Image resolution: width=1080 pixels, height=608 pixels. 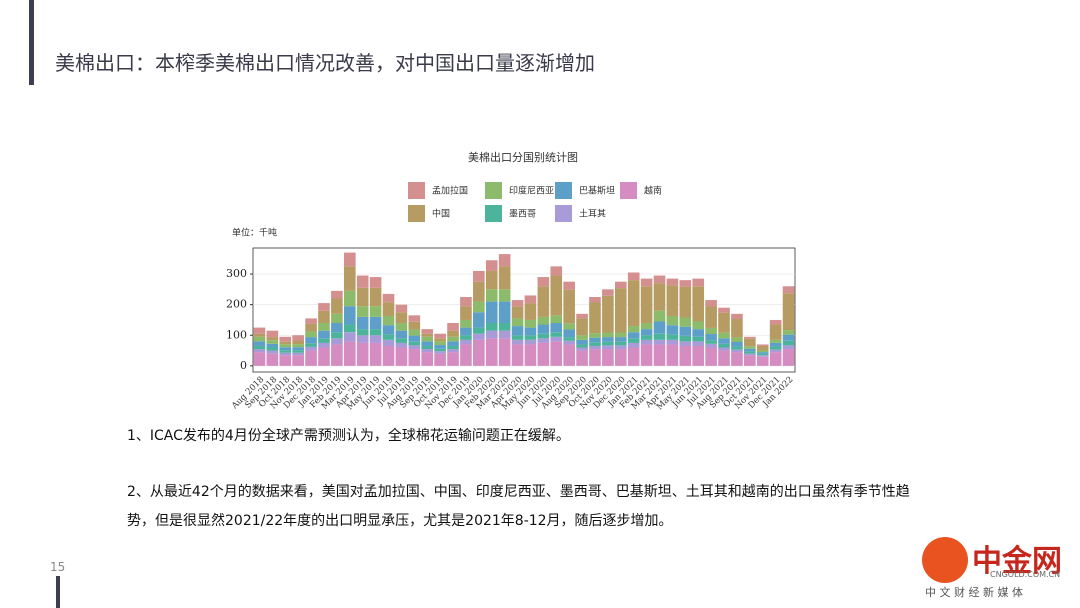 What do you see at coordinates (441, 214) in the screenshot?
I see `legend-label: 中国` at bounding box center [441, 214].